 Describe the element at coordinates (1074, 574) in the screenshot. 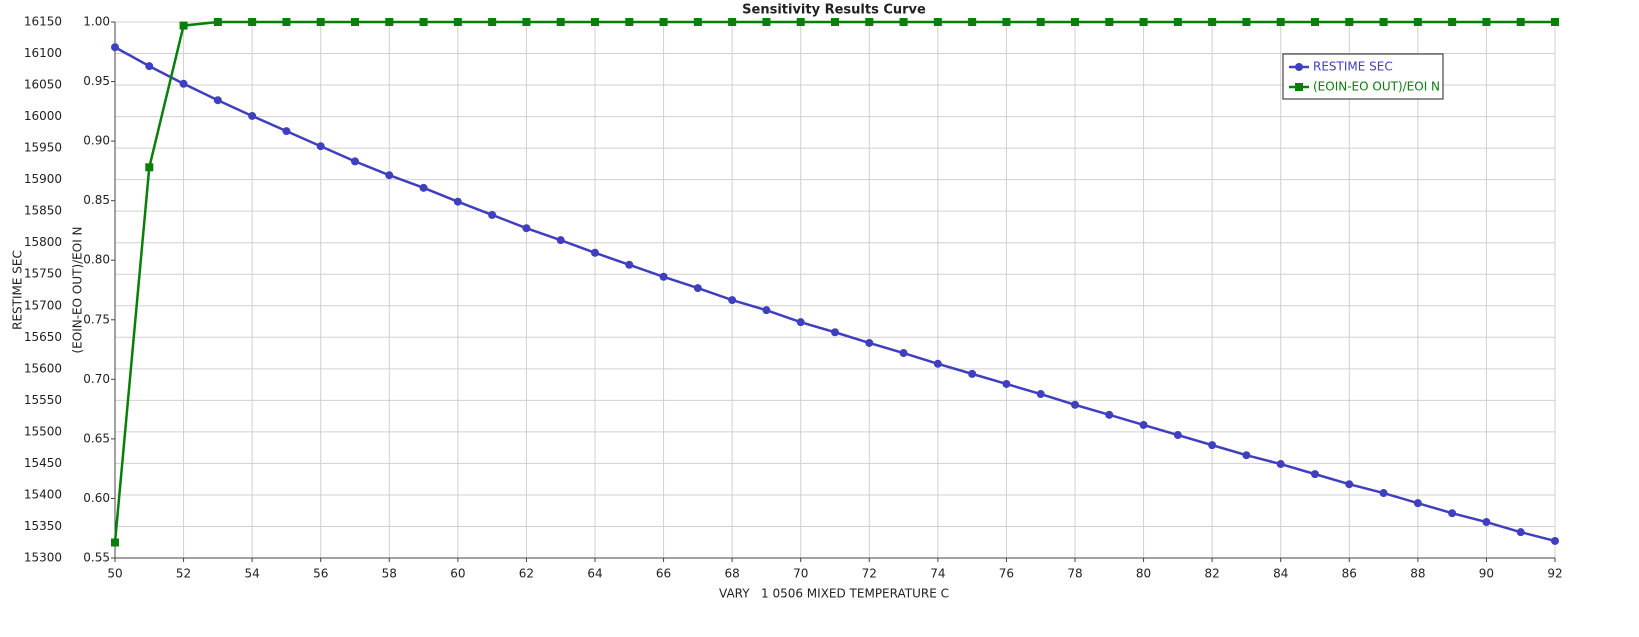

I see `x-tick-label: 78` at that location.